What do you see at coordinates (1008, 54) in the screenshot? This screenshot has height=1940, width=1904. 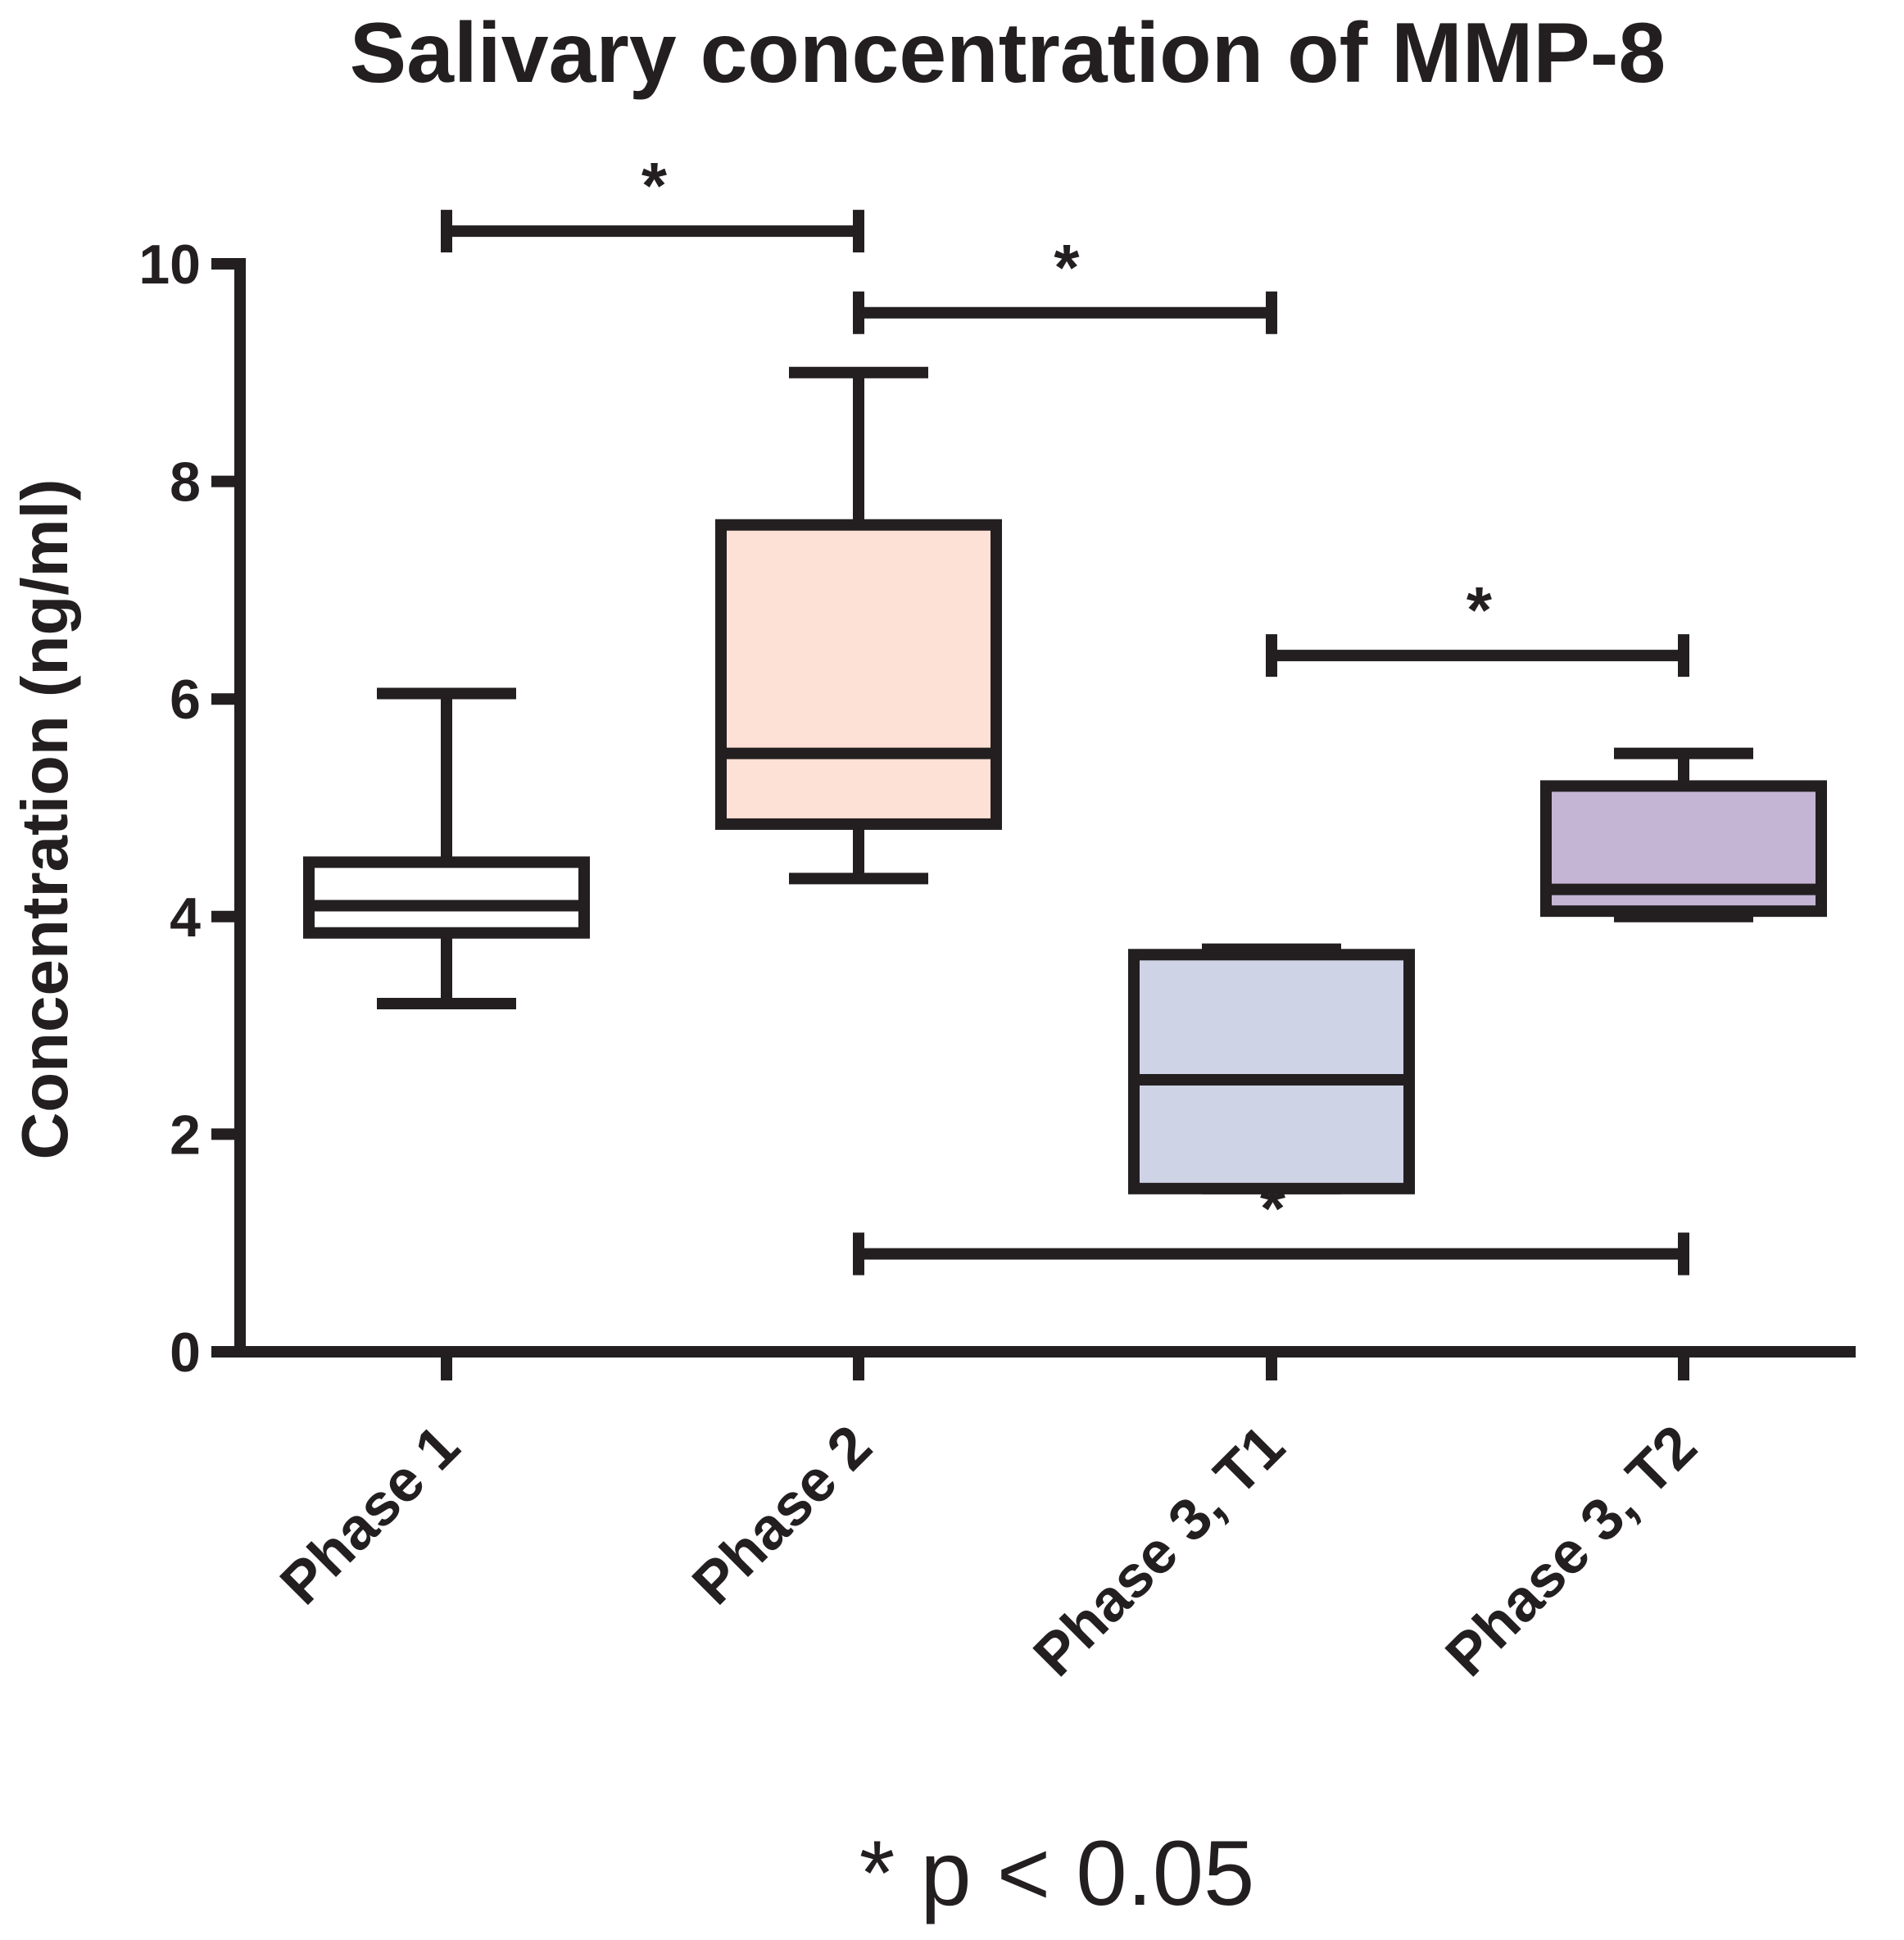 I see `chart-title: Salivary concentration of MMP-8` at bounding box center [1008, 54].